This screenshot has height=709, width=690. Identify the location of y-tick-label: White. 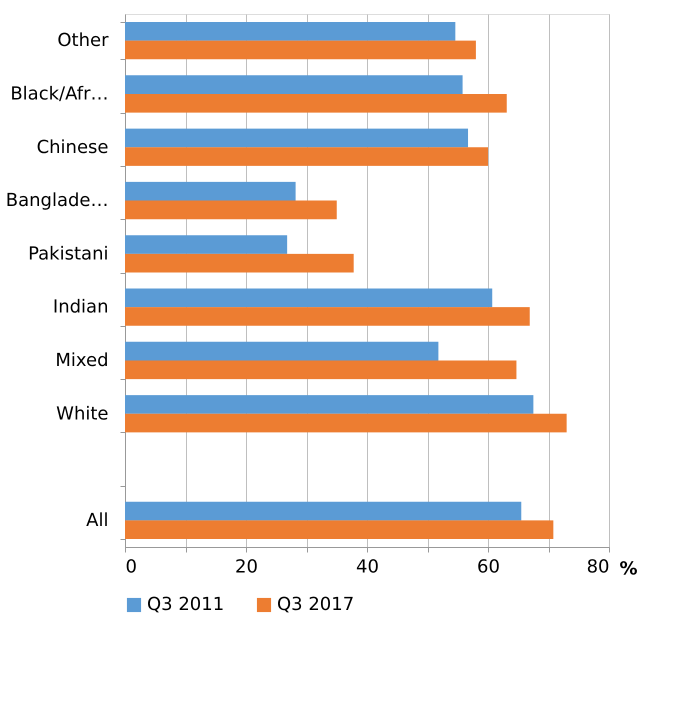
(82, 413).